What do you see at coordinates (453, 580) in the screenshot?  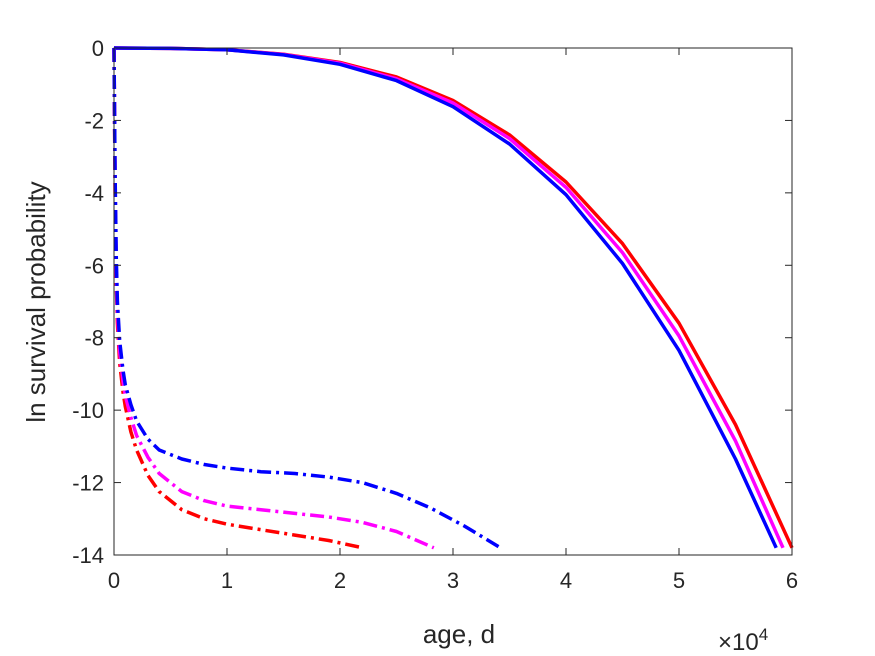 I see `x-tick-label: 3` at bounding box center [453, 580].